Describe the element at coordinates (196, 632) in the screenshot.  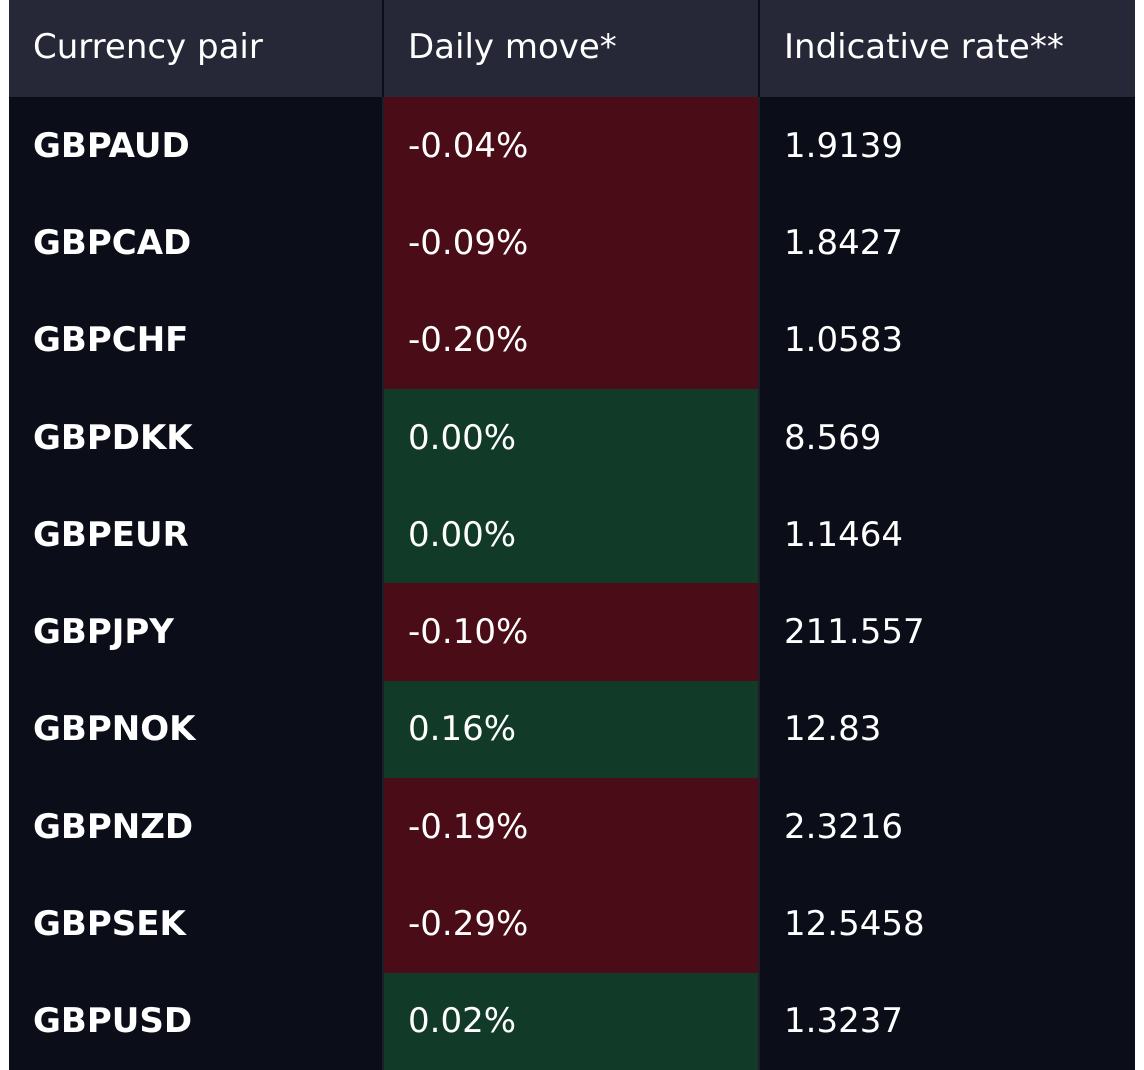
I see `currency-pair-cell: GBPJPY` at that location.